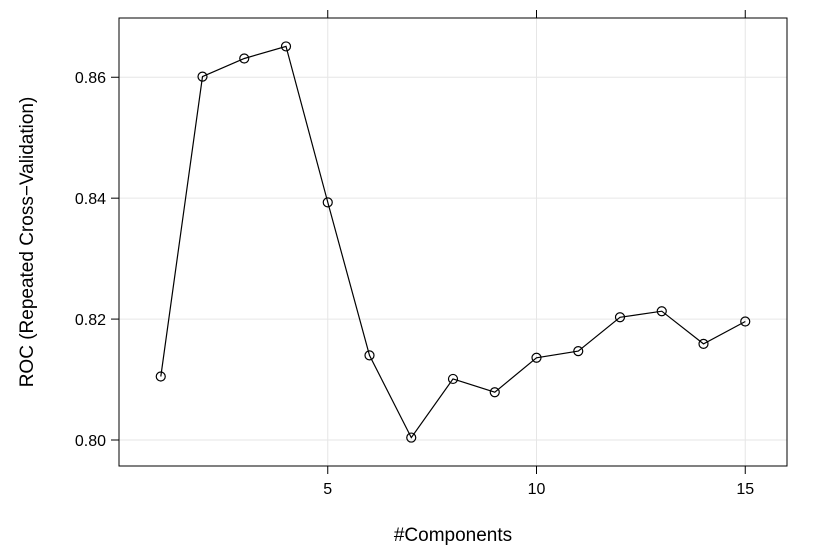 This screenshot has height=552, width=815. Describe the element at coordinates (90, 441) in the screenshot. I see `y-tick-label: 0.80` at that location.